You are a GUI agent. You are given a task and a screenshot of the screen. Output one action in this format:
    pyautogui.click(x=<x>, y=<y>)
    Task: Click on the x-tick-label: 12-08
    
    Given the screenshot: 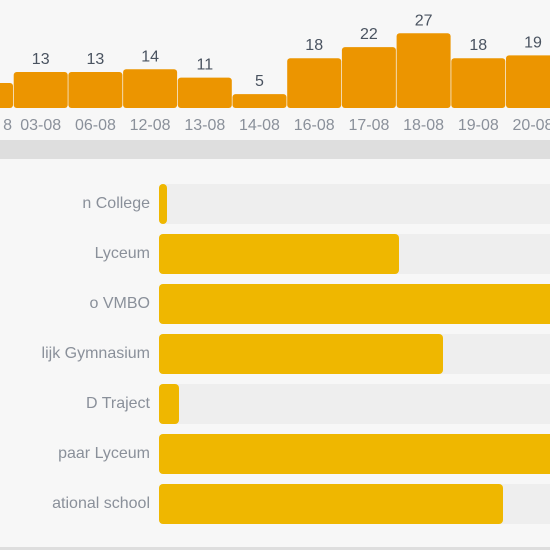 What is the action you would take?
    pyautogui.click(x=150, y=125)
    